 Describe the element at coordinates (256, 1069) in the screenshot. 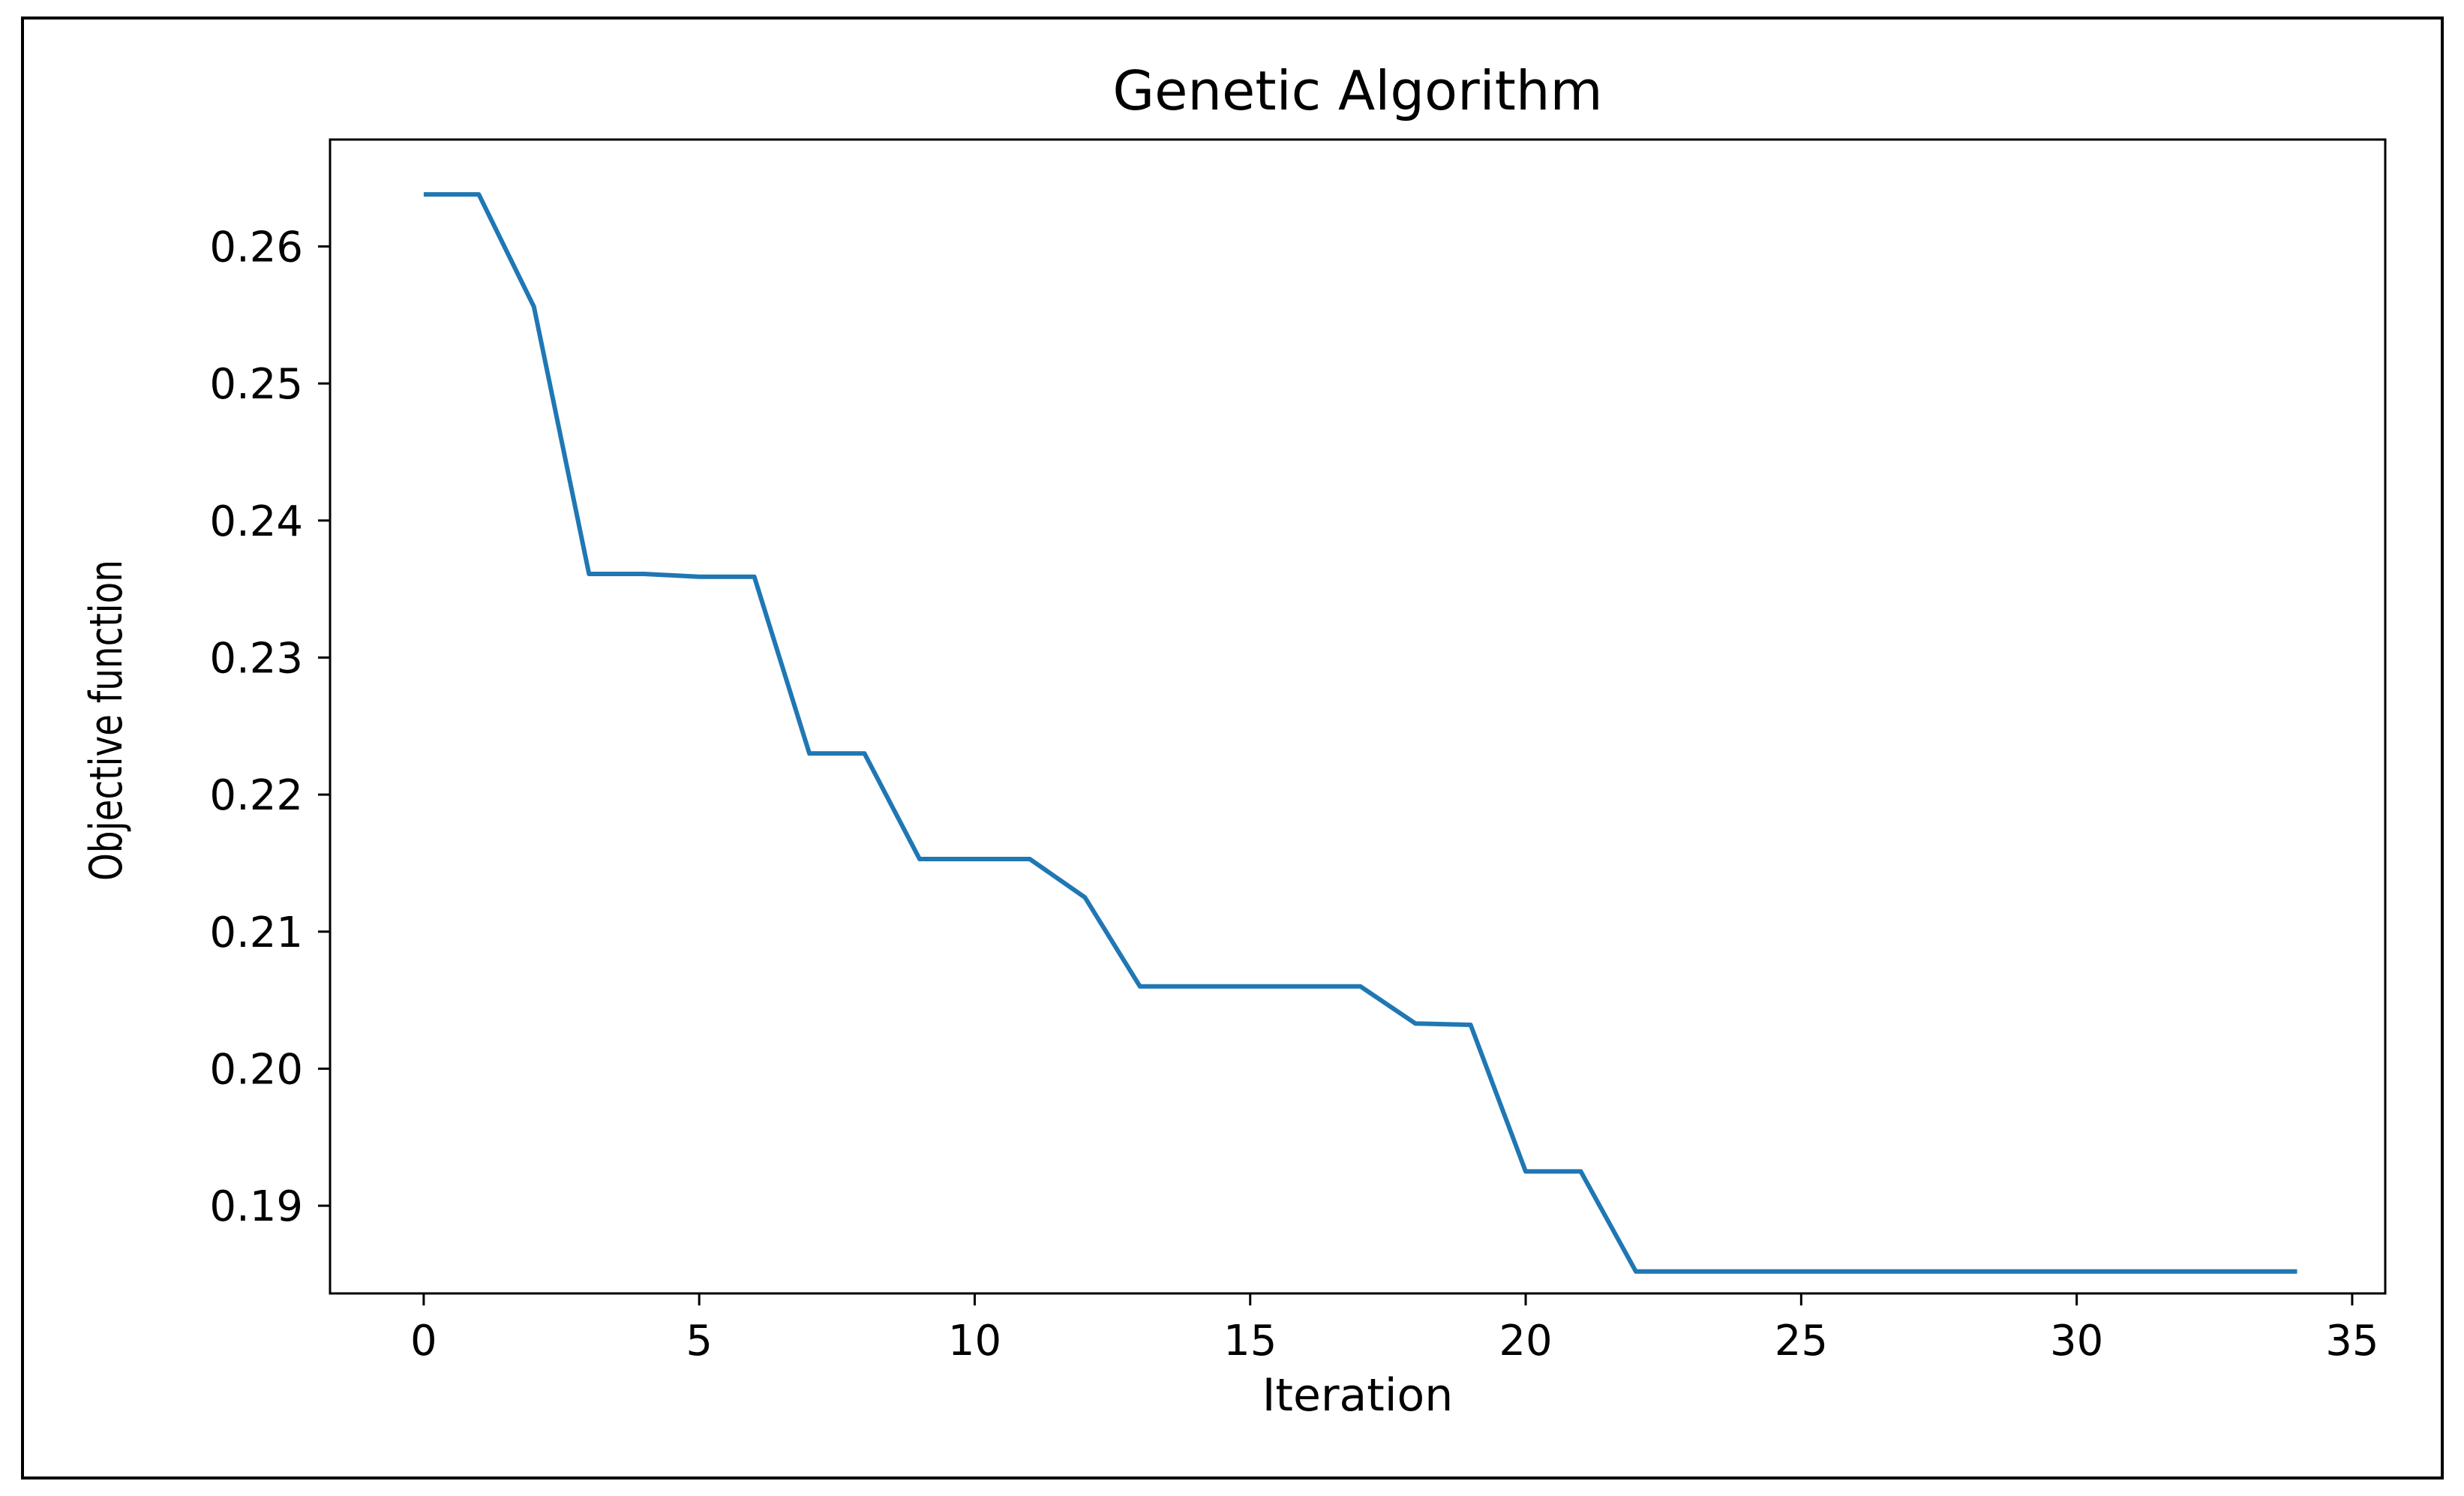

I see `y-tick-label: 0.20` at that location.